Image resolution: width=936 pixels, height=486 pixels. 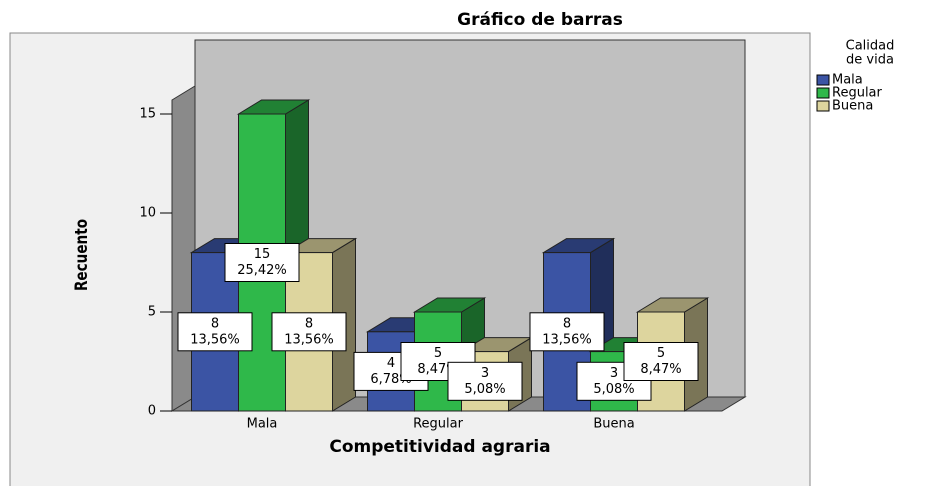 I want to click on legend-title: Calidad, so click(x=870, y=46).